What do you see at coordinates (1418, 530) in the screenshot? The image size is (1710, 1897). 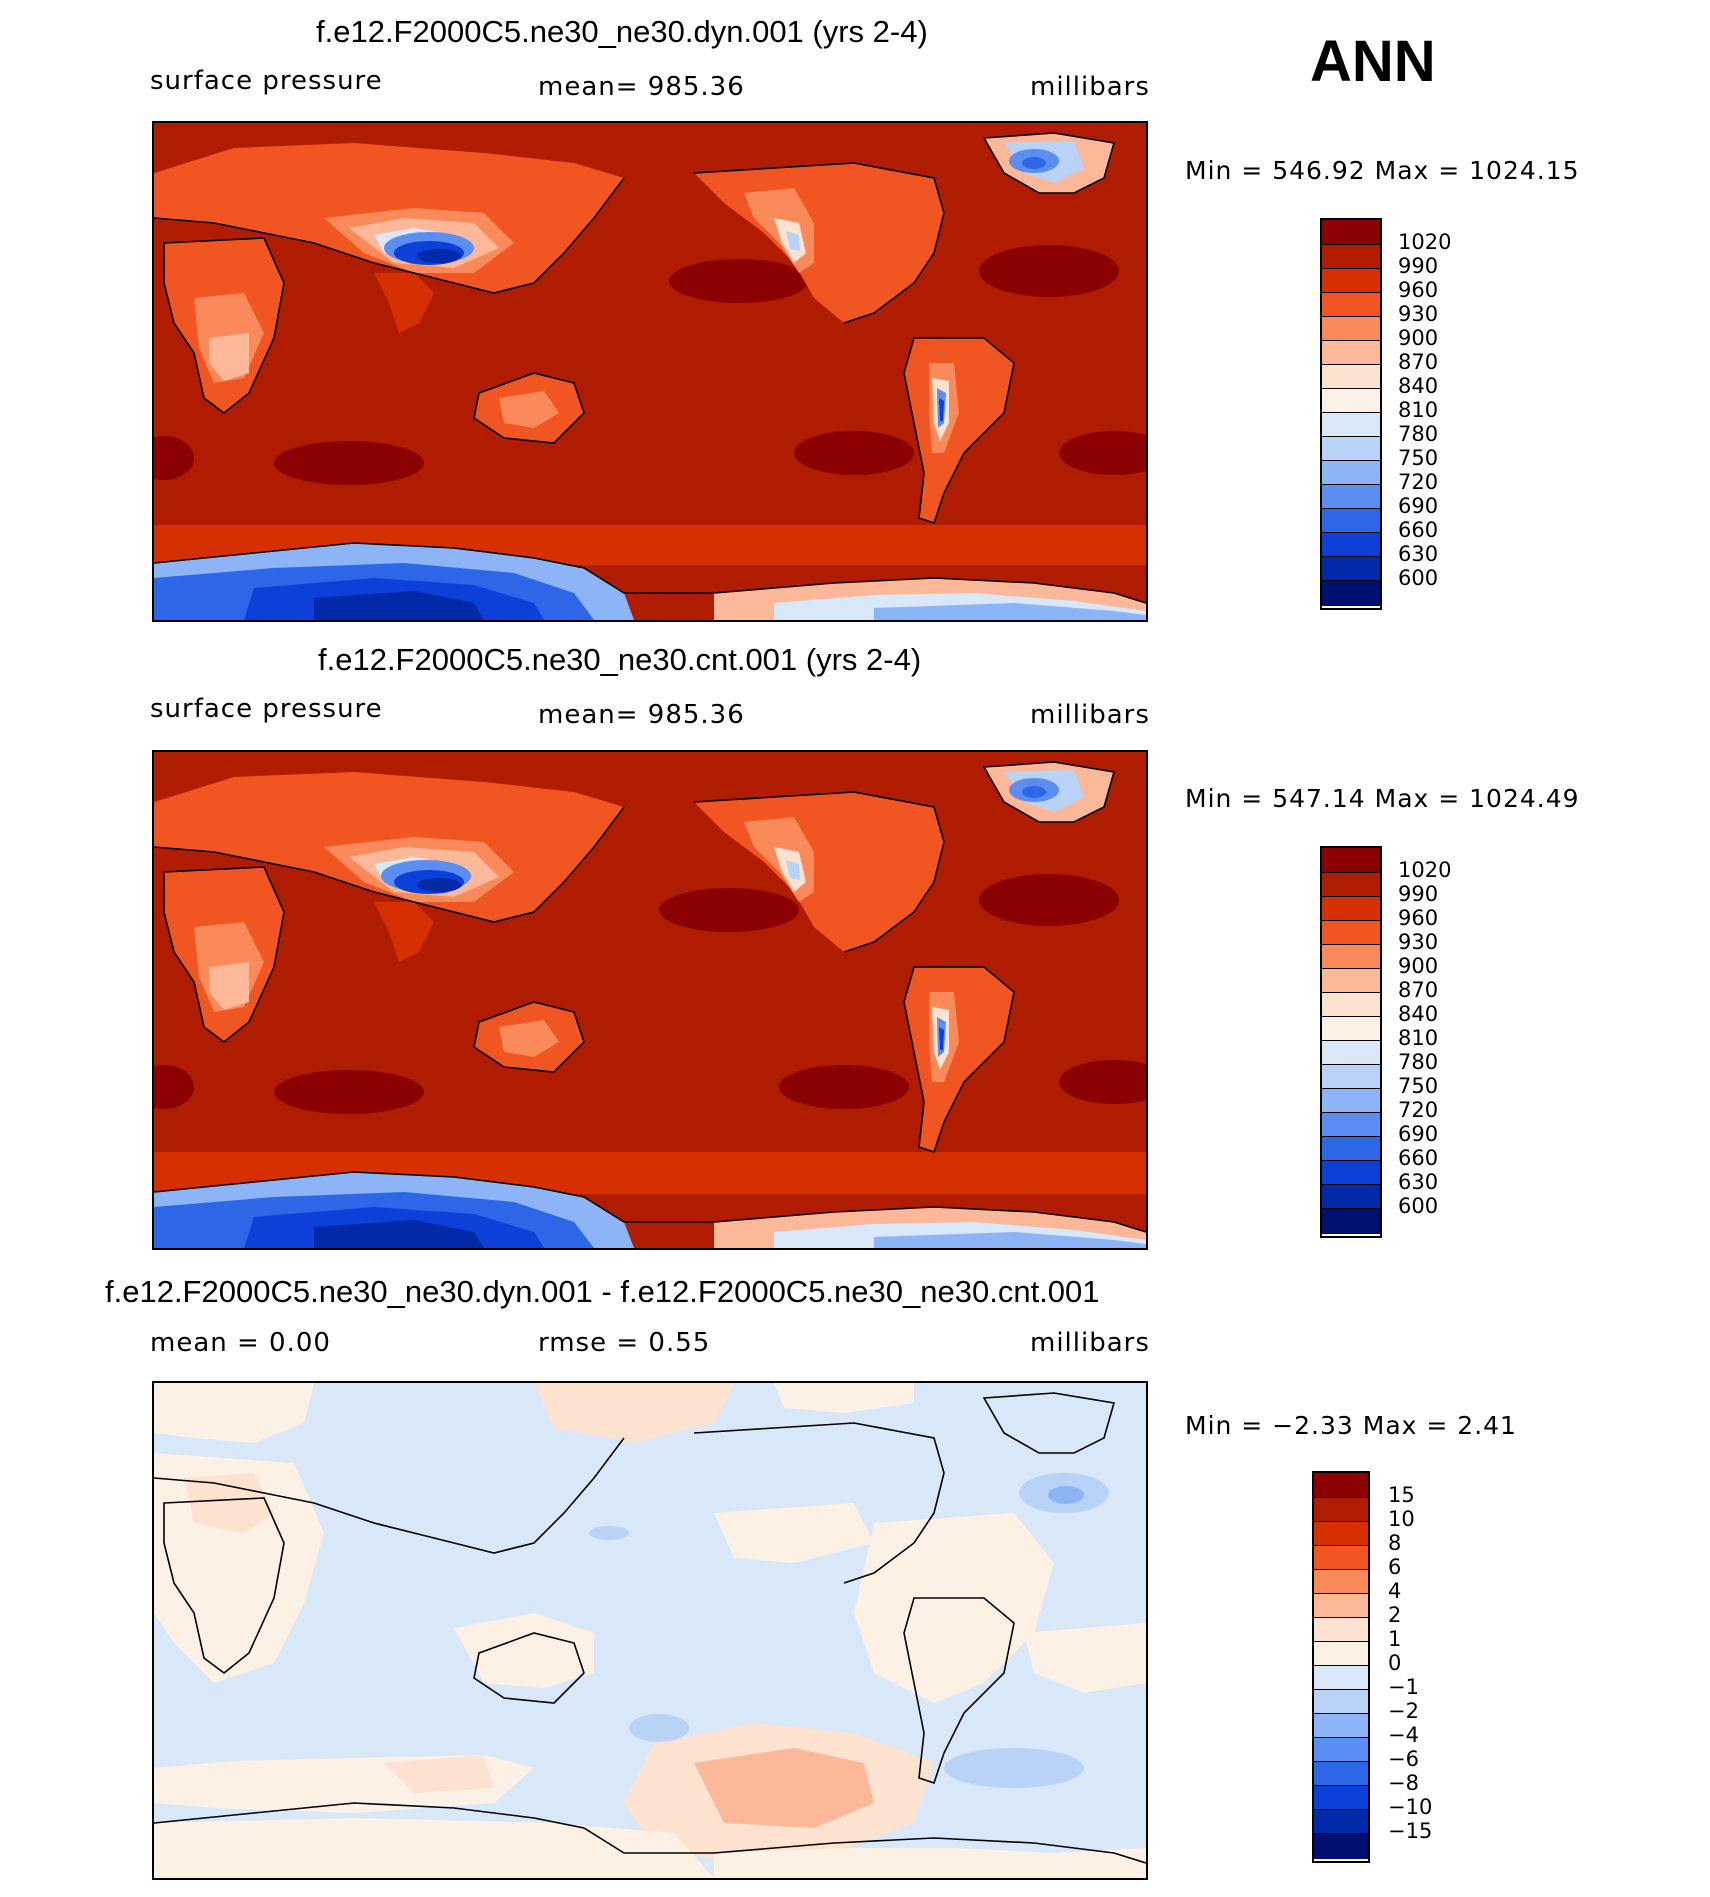 I see `colorbar-tick-label: 660` at bounding box center [1418, 530].